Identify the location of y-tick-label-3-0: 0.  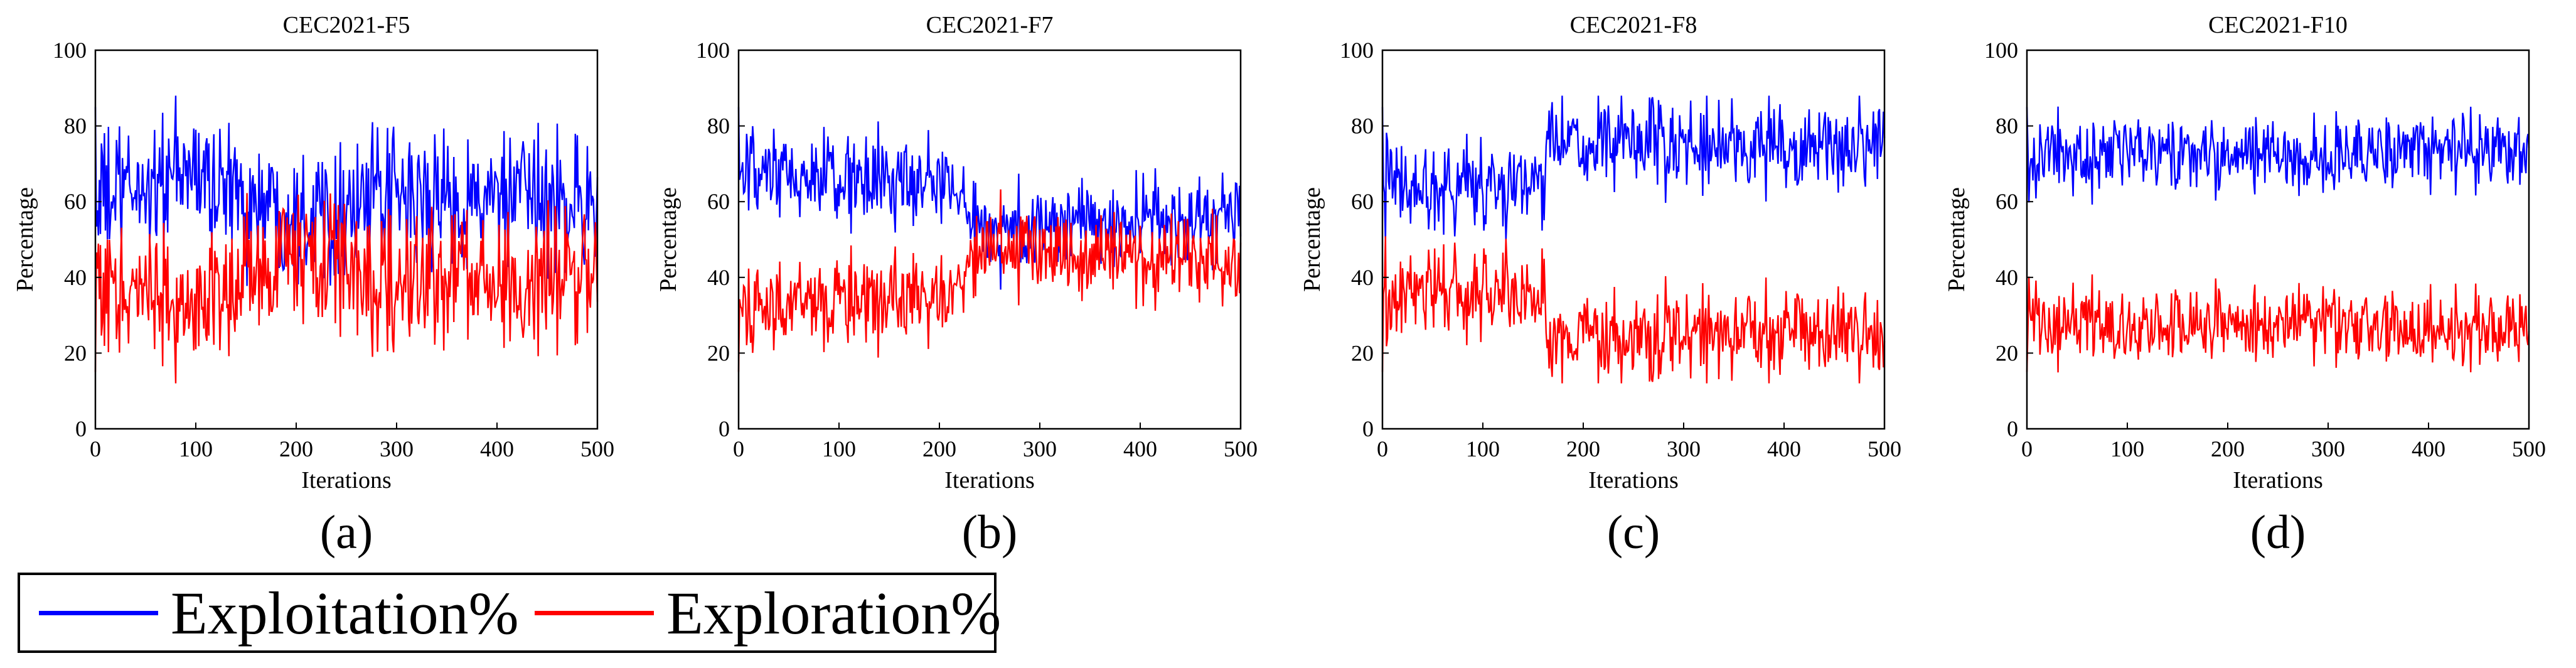
(1368, 428).